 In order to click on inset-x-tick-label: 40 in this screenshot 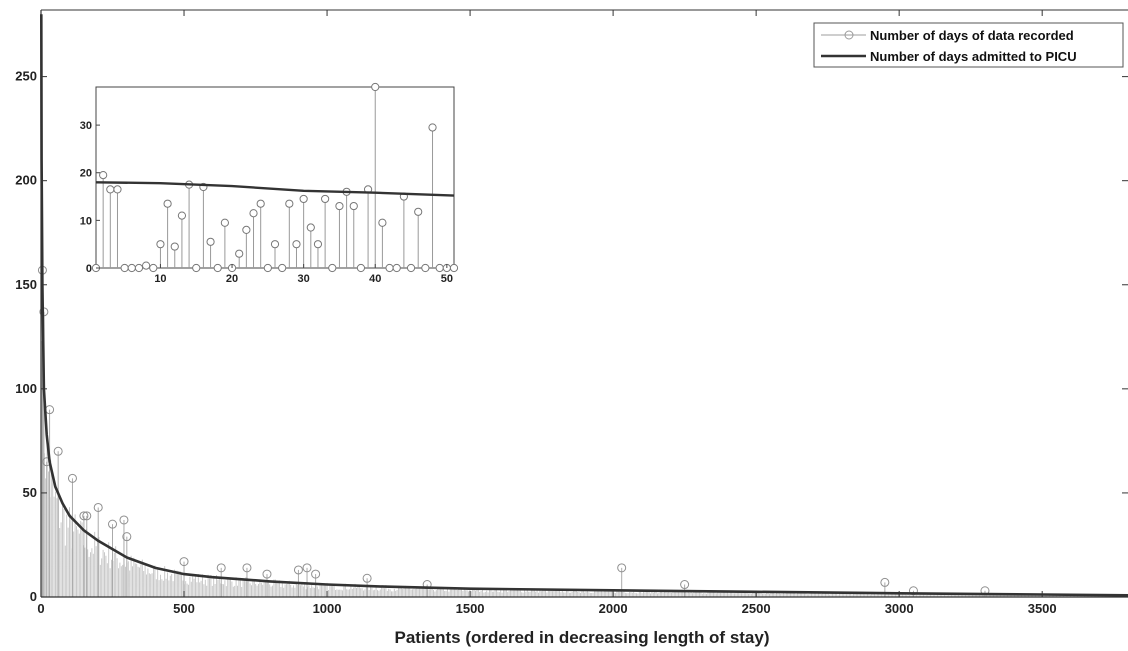, I will do `click(375, 279)`.